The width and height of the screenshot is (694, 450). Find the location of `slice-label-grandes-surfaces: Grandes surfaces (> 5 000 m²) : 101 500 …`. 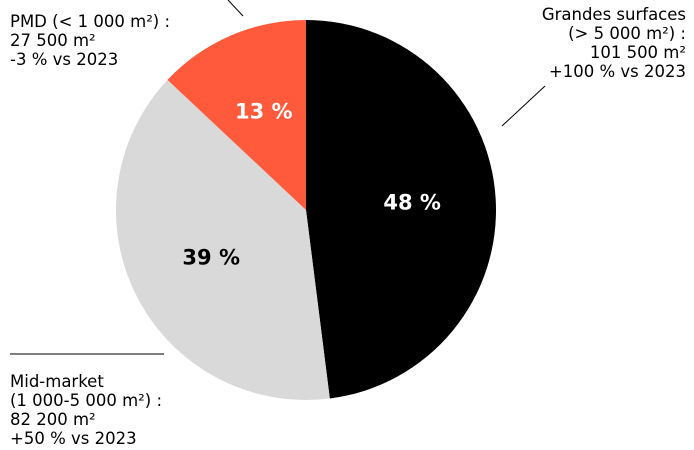

slice-label-grandes-surfaces: Grandes surfaces (> 5 000 m²) : 101 500 … is located at coordinates (614, 43).